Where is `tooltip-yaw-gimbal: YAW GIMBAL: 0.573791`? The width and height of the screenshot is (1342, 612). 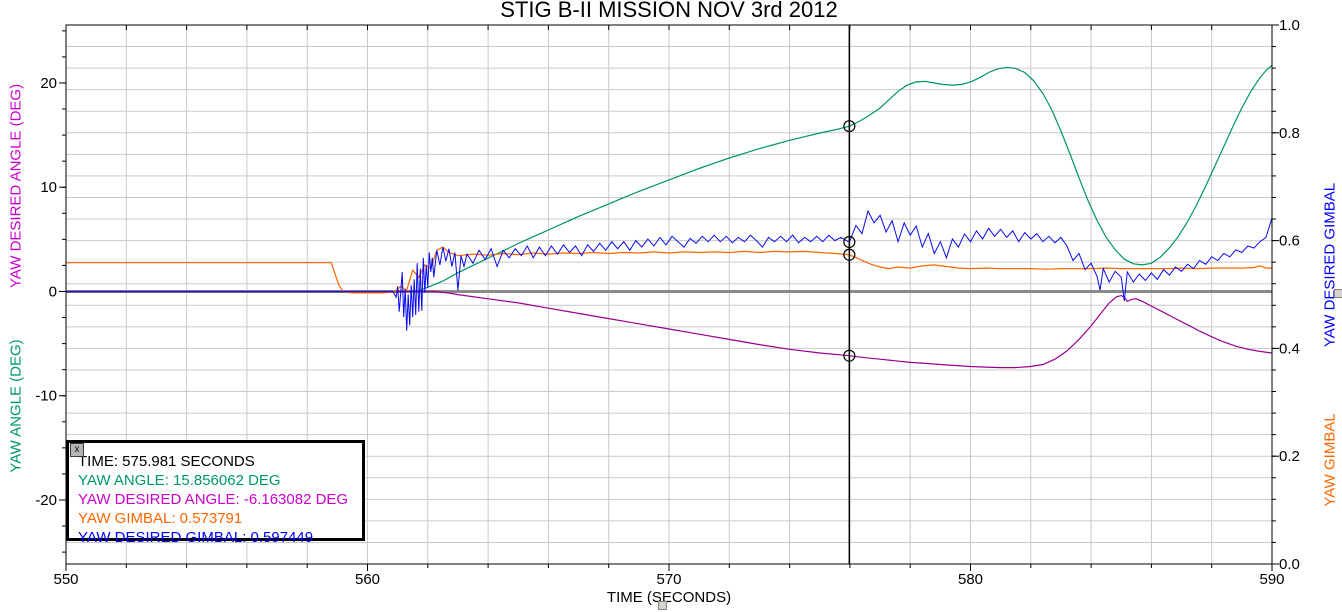
tooltip-yaw-gimbal: YAW GIMBAL: 0.573791 is located at coordinates (160, 518).